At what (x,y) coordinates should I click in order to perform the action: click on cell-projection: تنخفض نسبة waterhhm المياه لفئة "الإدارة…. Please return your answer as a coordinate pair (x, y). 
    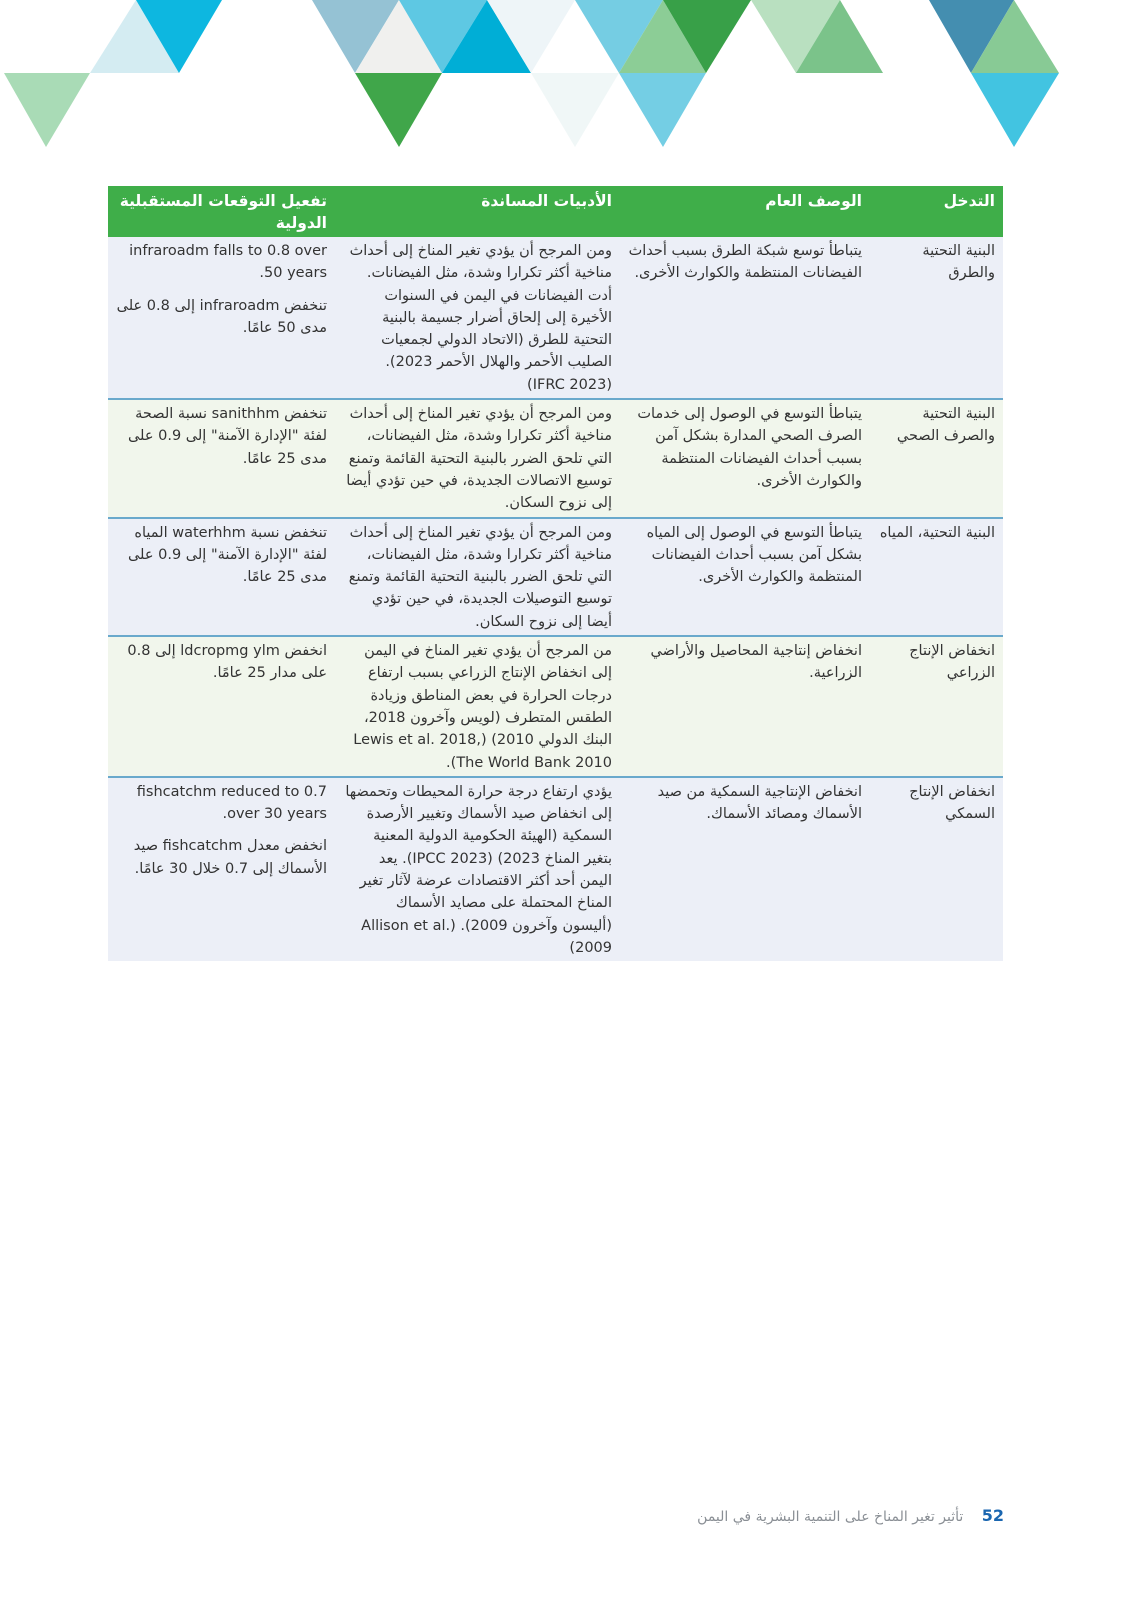
    Looking at the image, I should click on (221, 576).